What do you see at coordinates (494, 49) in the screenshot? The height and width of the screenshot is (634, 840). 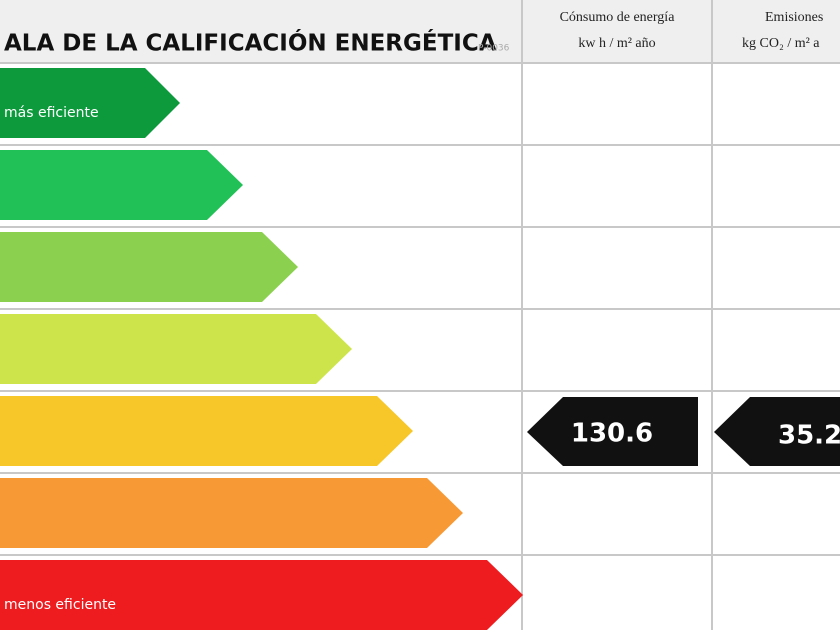 I see `code: P-0036` at bounding box center [494, 49].